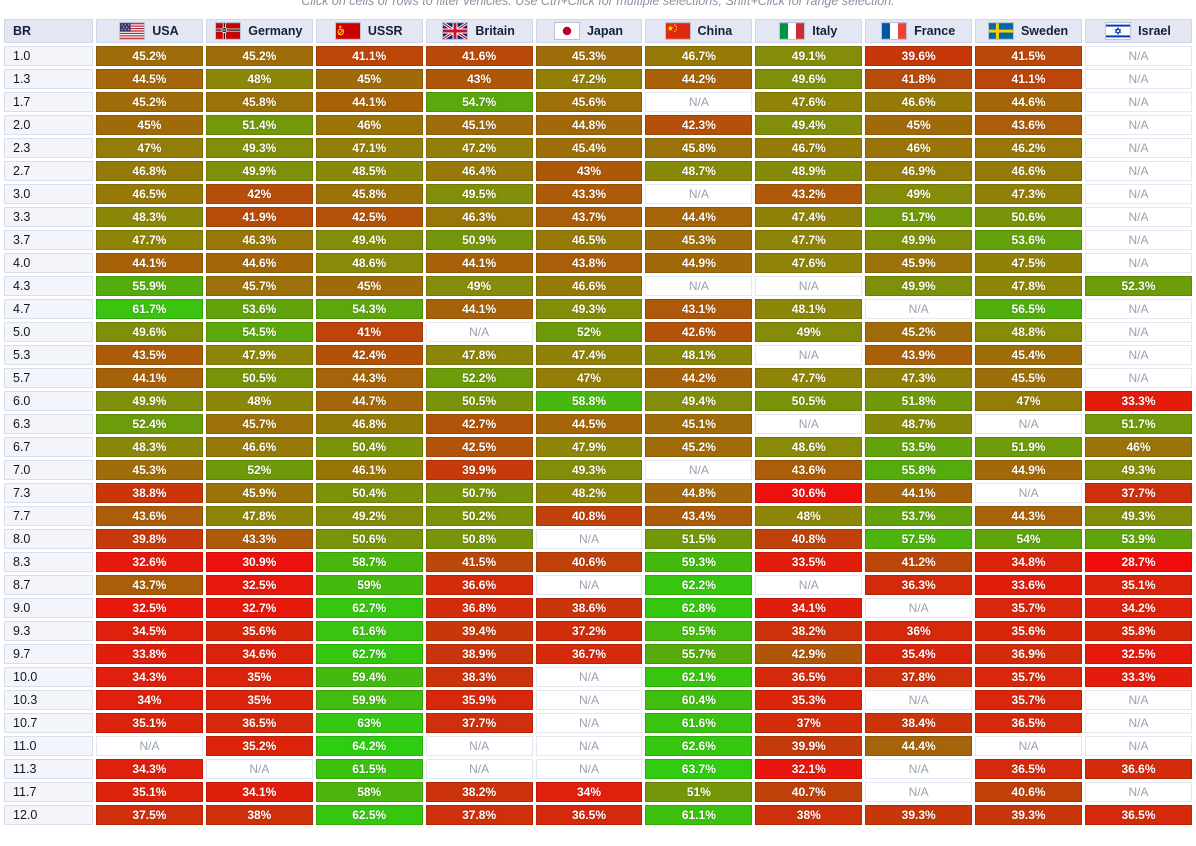  I want to click on winrate-cell: 39.9%, so click(809, 746).